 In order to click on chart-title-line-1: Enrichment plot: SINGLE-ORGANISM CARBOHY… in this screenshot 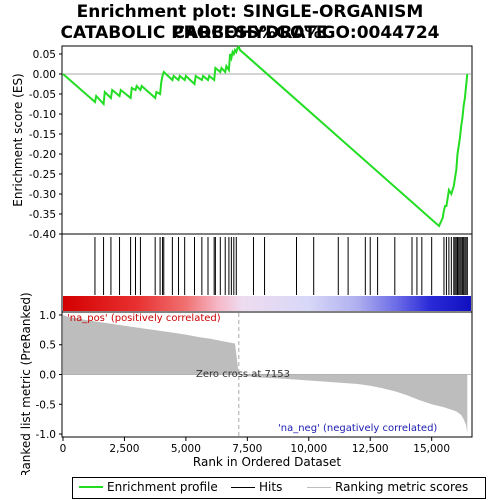, I will do `click(250, 22)`.